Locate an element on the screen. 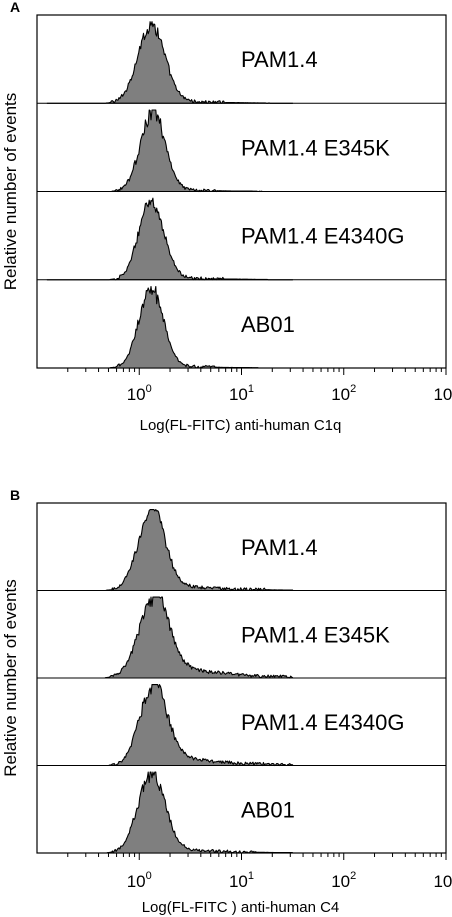  x-axis-label: Log(FL-FITC) anti-human C1q is located at coordinates (241, 425).